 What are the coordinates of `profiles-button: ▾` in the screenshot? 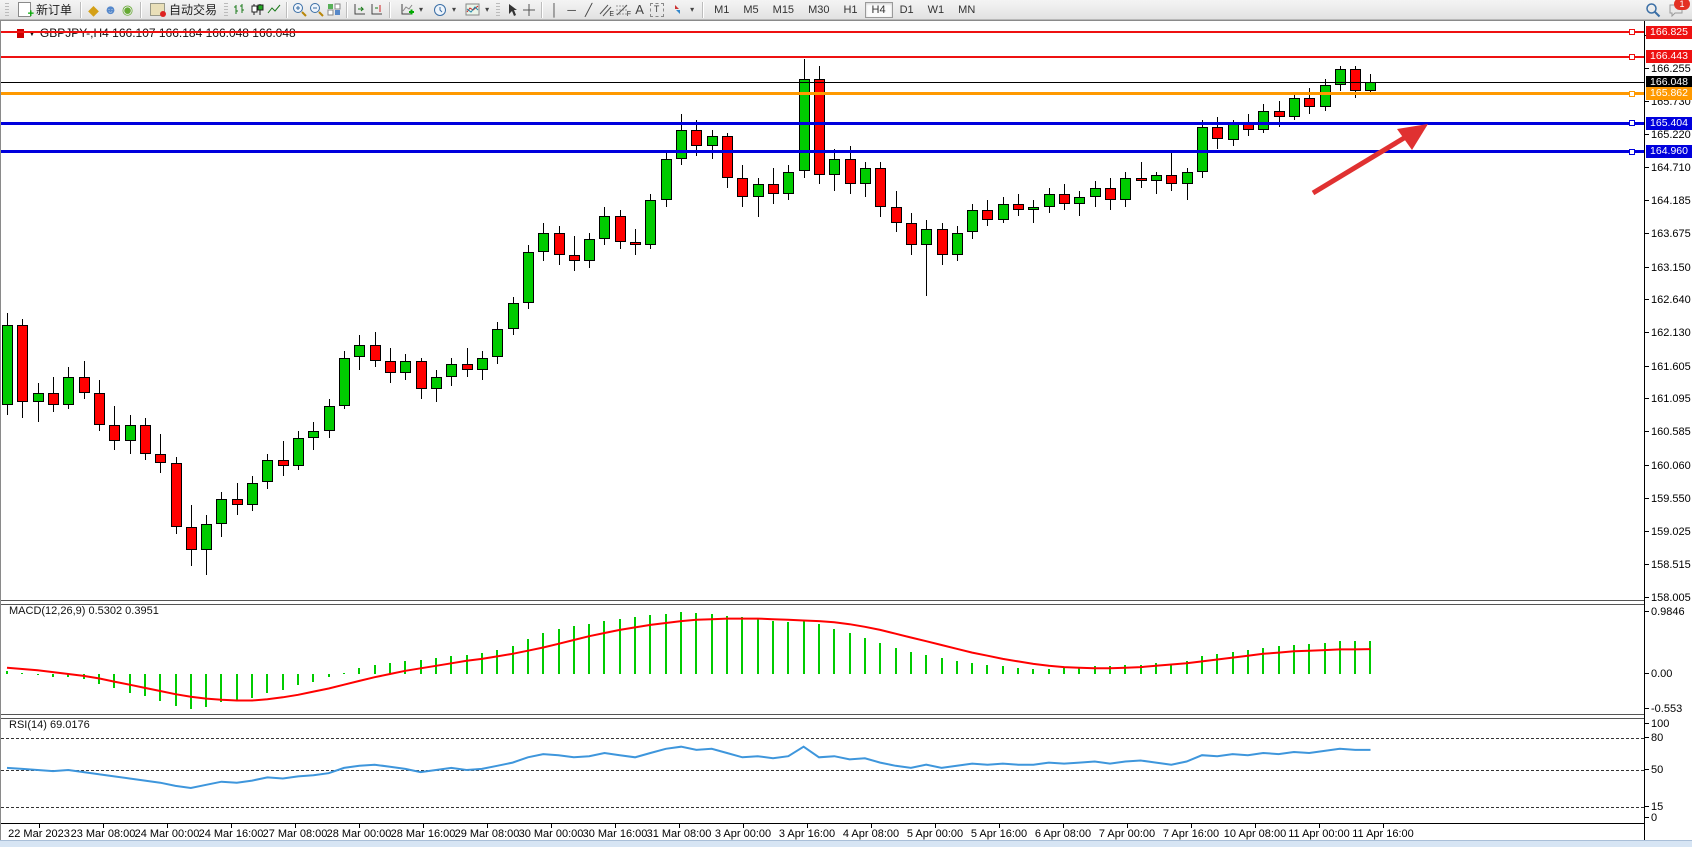 It's located at (443, 10).